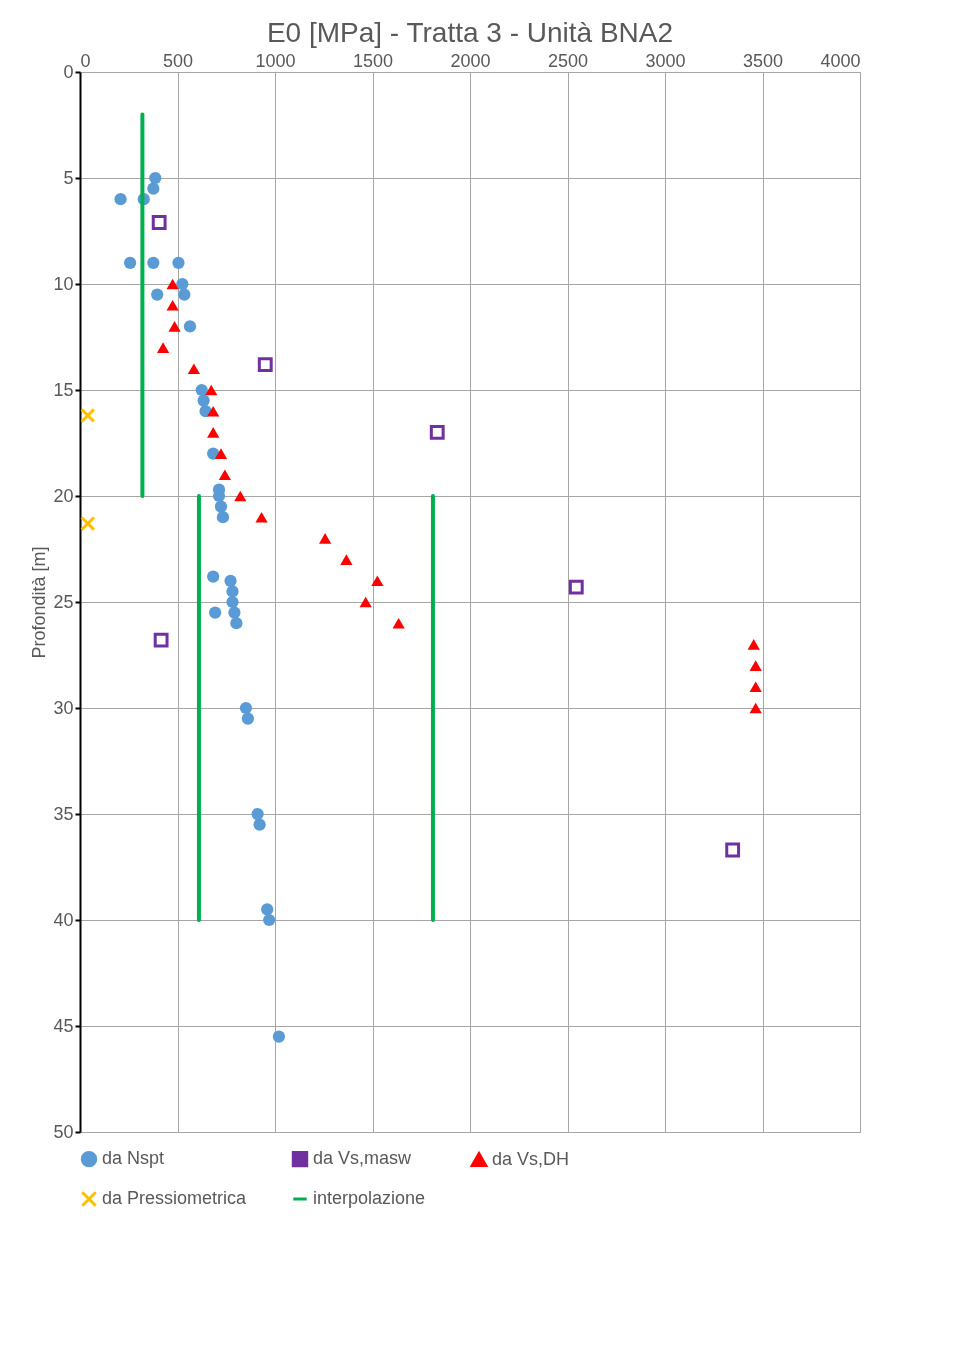 This screenshot has height=1366, width=976. What do you see at coordinates (63, 1025) in the screenshot?
I see `y-tick-label: 45` at bounding box center [63, 1025].